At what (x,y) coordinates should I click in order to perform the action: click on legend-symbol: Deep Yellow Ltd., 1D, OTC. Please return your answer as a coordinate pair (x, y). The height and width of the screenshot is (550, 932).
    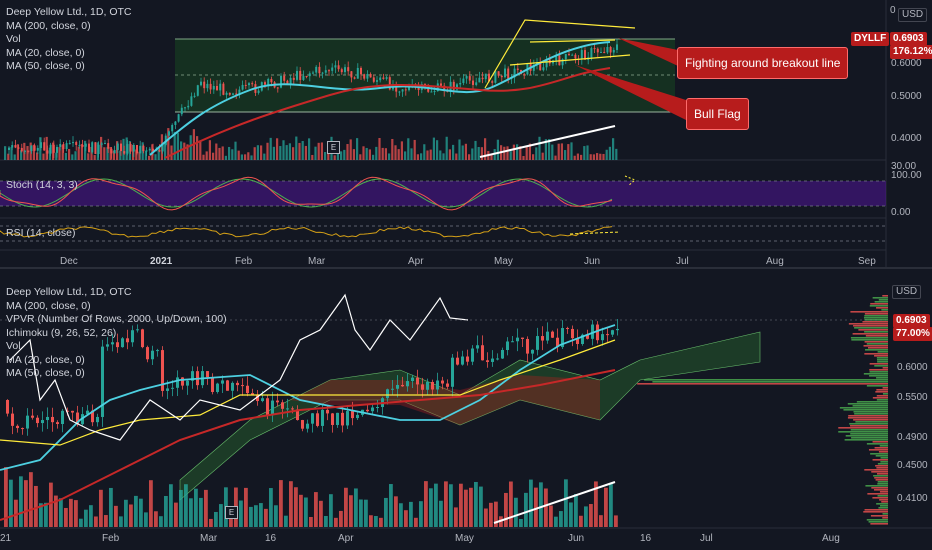
    Looking at the image, I should click on (69, 12).